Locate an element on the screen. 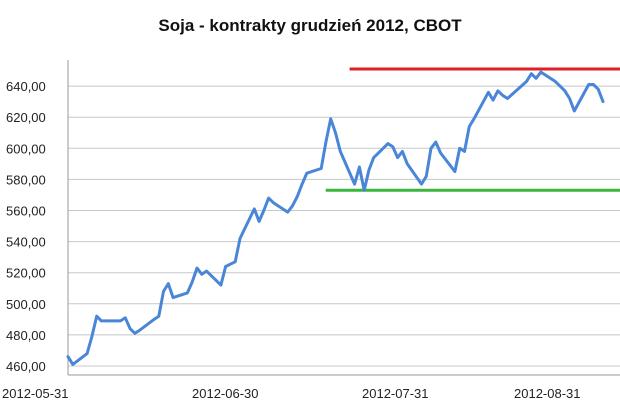 This screenshot has height=413, width=620. x-tick-label: 2012-08-31 is located at coordinates (547, 393).